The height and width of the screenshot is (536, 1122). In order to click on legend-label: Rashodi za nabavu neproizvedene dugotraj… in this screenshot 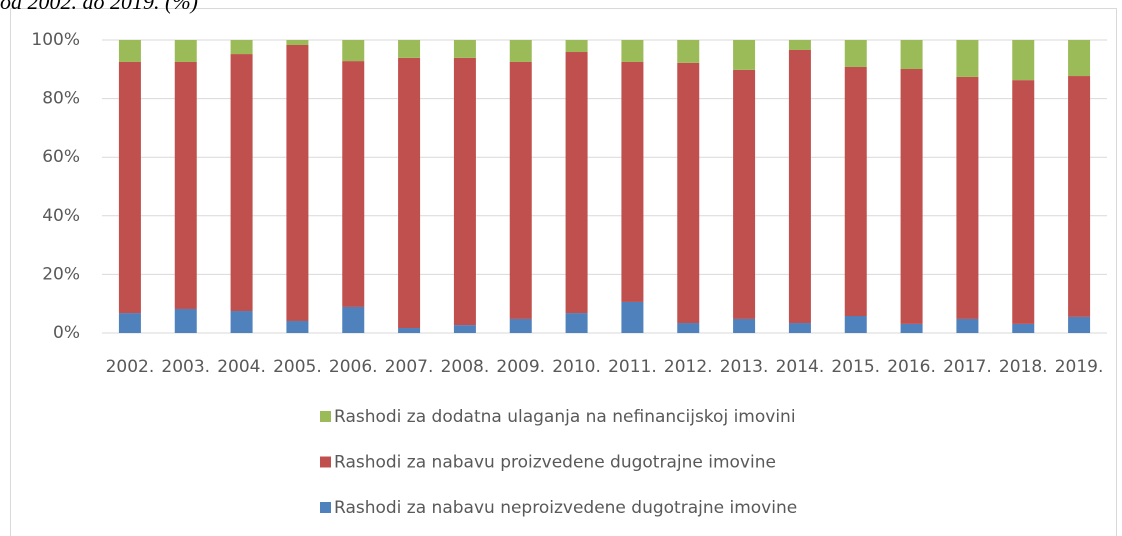, I will do `click(565, 508)`.